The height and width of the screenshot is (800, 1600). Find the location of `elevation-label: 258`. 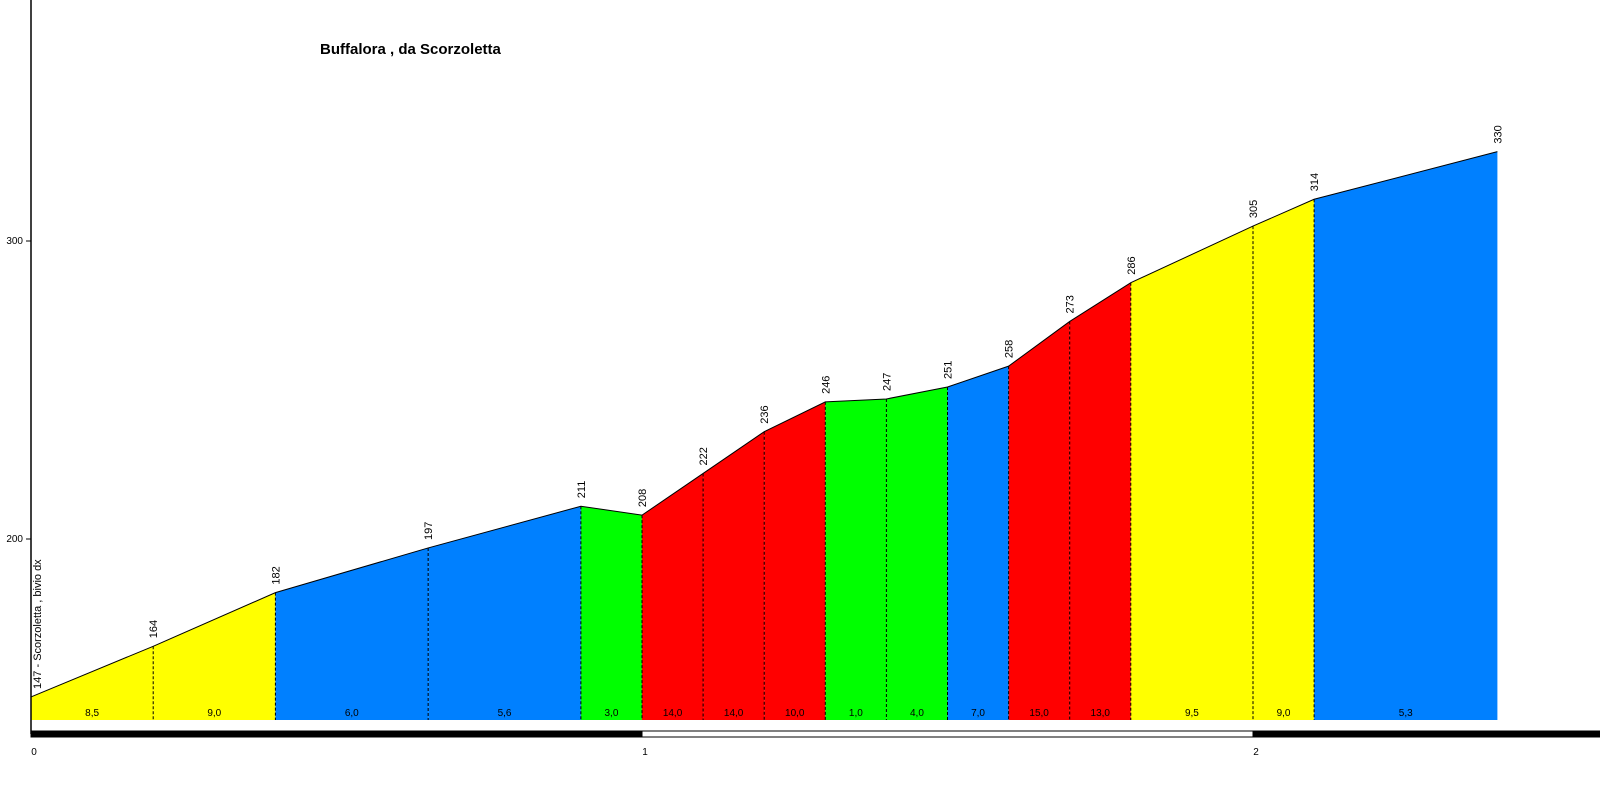

elevation-label: 258 is located at coordinates (1010, 349).